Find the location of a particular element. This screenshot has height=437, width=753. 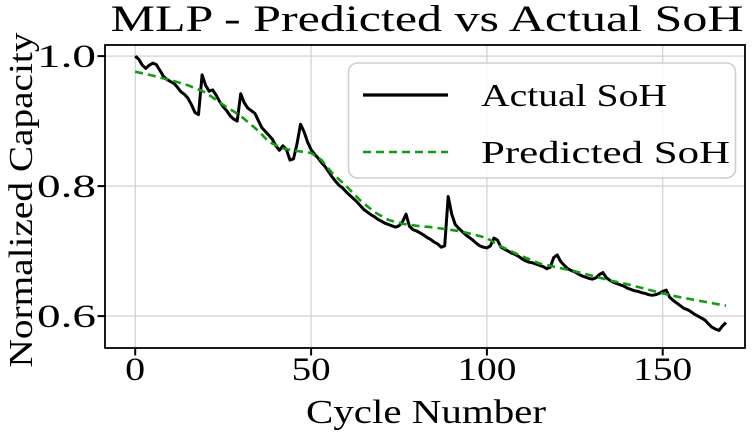

x-axis-label: Cycle Number is located at coordinates (426, 412).